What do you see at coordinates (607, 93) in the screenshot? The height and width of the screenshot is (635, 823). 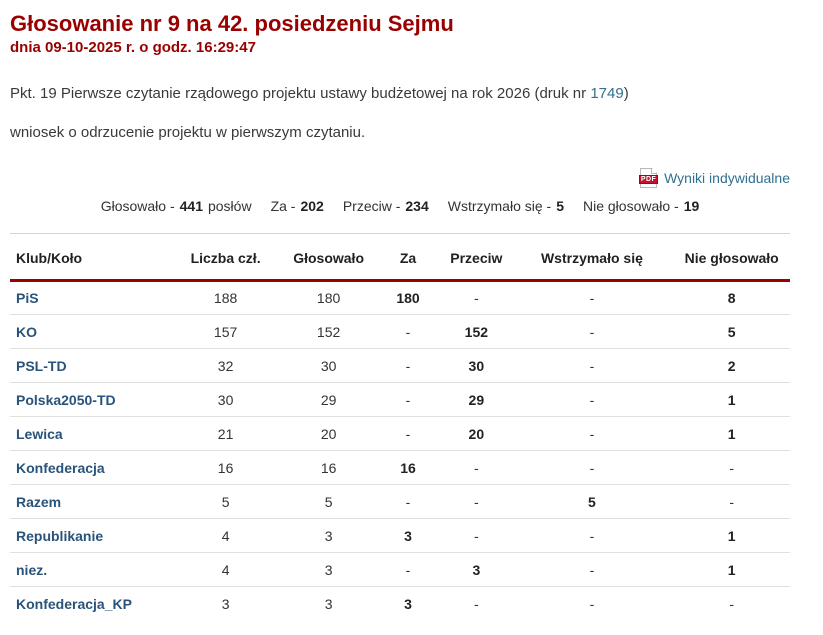 I see `druk-number-link: 1749` at bounding box center [607, 93].